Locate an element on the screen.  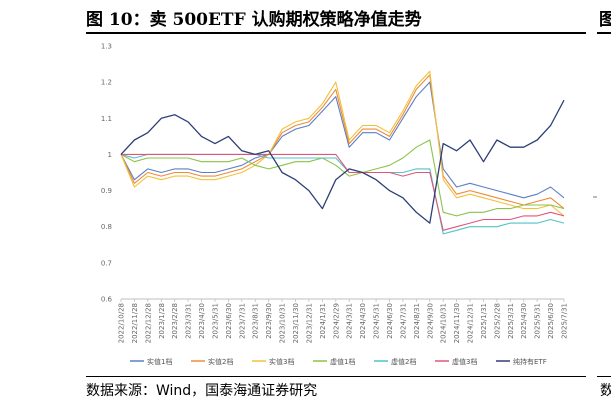
figure-title: 图 10：卖 500ETF 认购期权策略净值走势 is located at coordinates (254, 20).